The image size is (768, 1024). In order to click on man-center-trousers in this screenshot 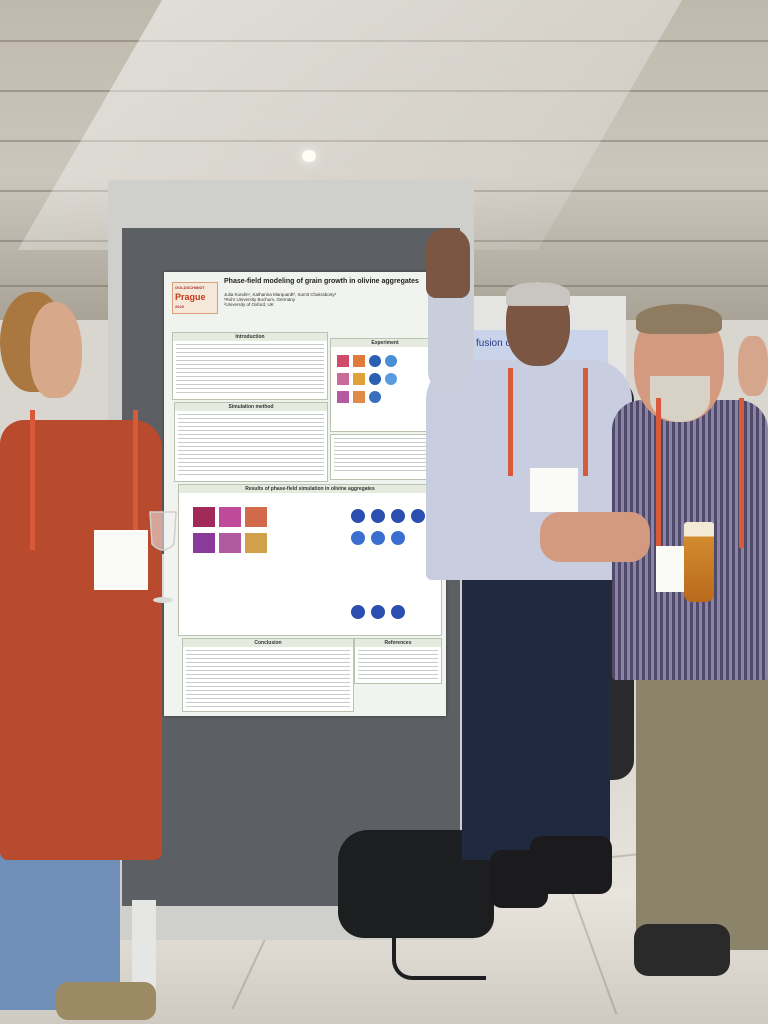, I will do `click(536, 705)`.